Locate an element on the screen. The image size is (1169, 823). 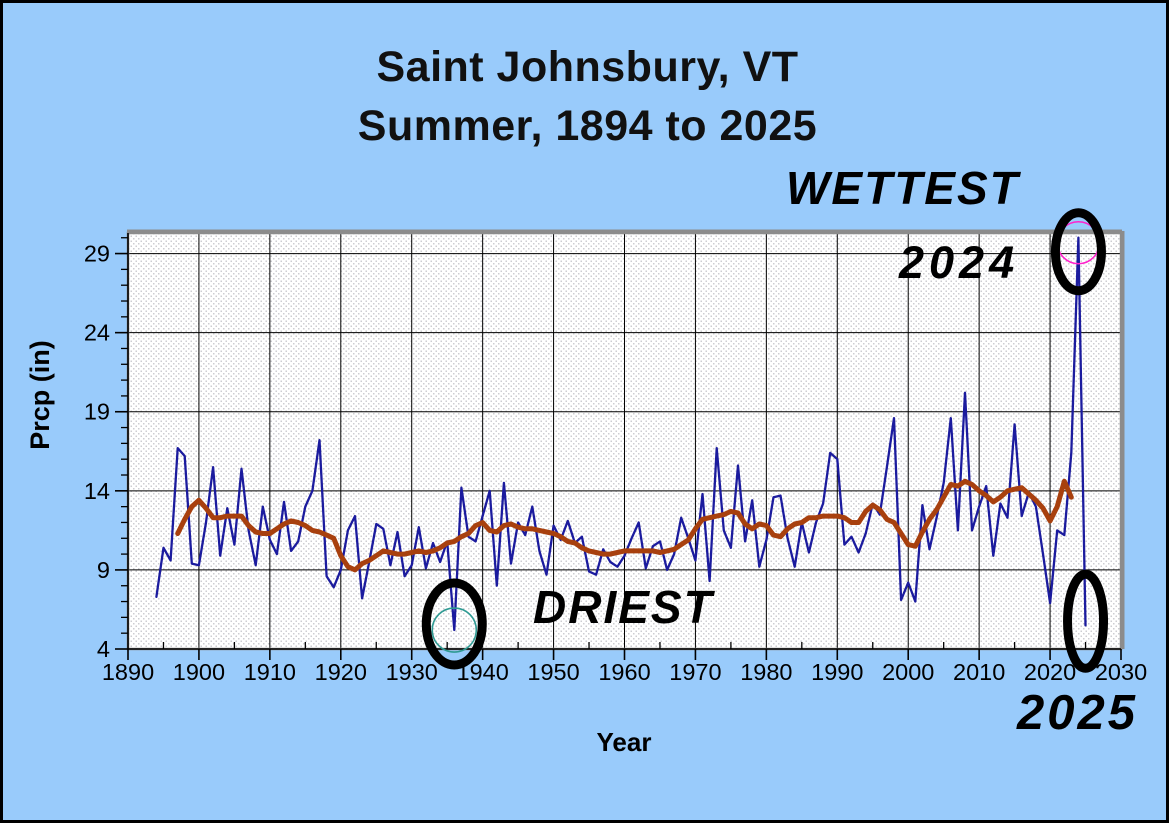
x-tick-label: 1890 is located at coordinates (128, 672).